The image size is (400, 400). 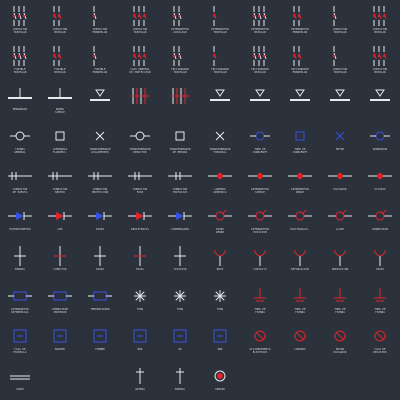 I want to click on symbol-cell: MOTOR, so click(x=340, y=142).